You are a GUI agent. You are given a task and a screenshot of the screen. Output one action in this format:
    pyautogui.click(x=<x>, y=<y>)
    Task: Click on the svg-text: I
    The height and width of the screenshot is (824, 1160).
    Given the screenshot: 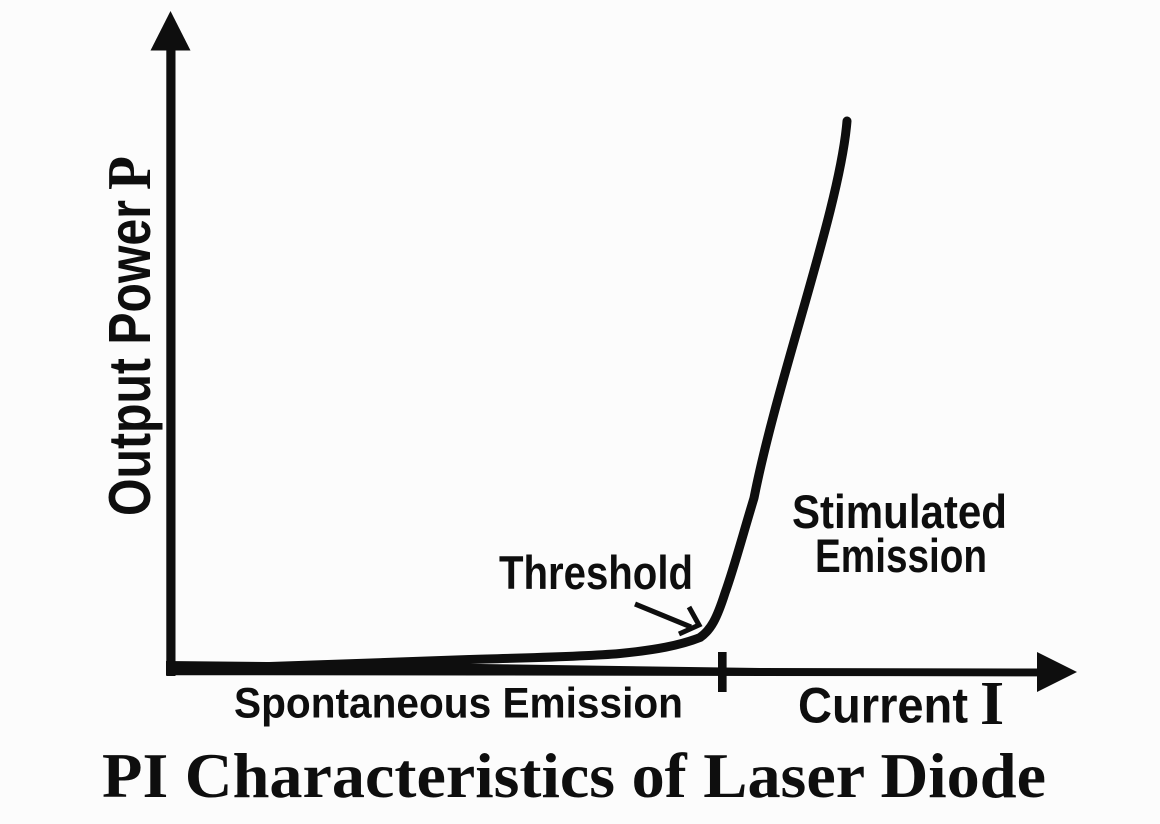 What is the action you would take?
    pyautogui.click(x=992, y=704)
    